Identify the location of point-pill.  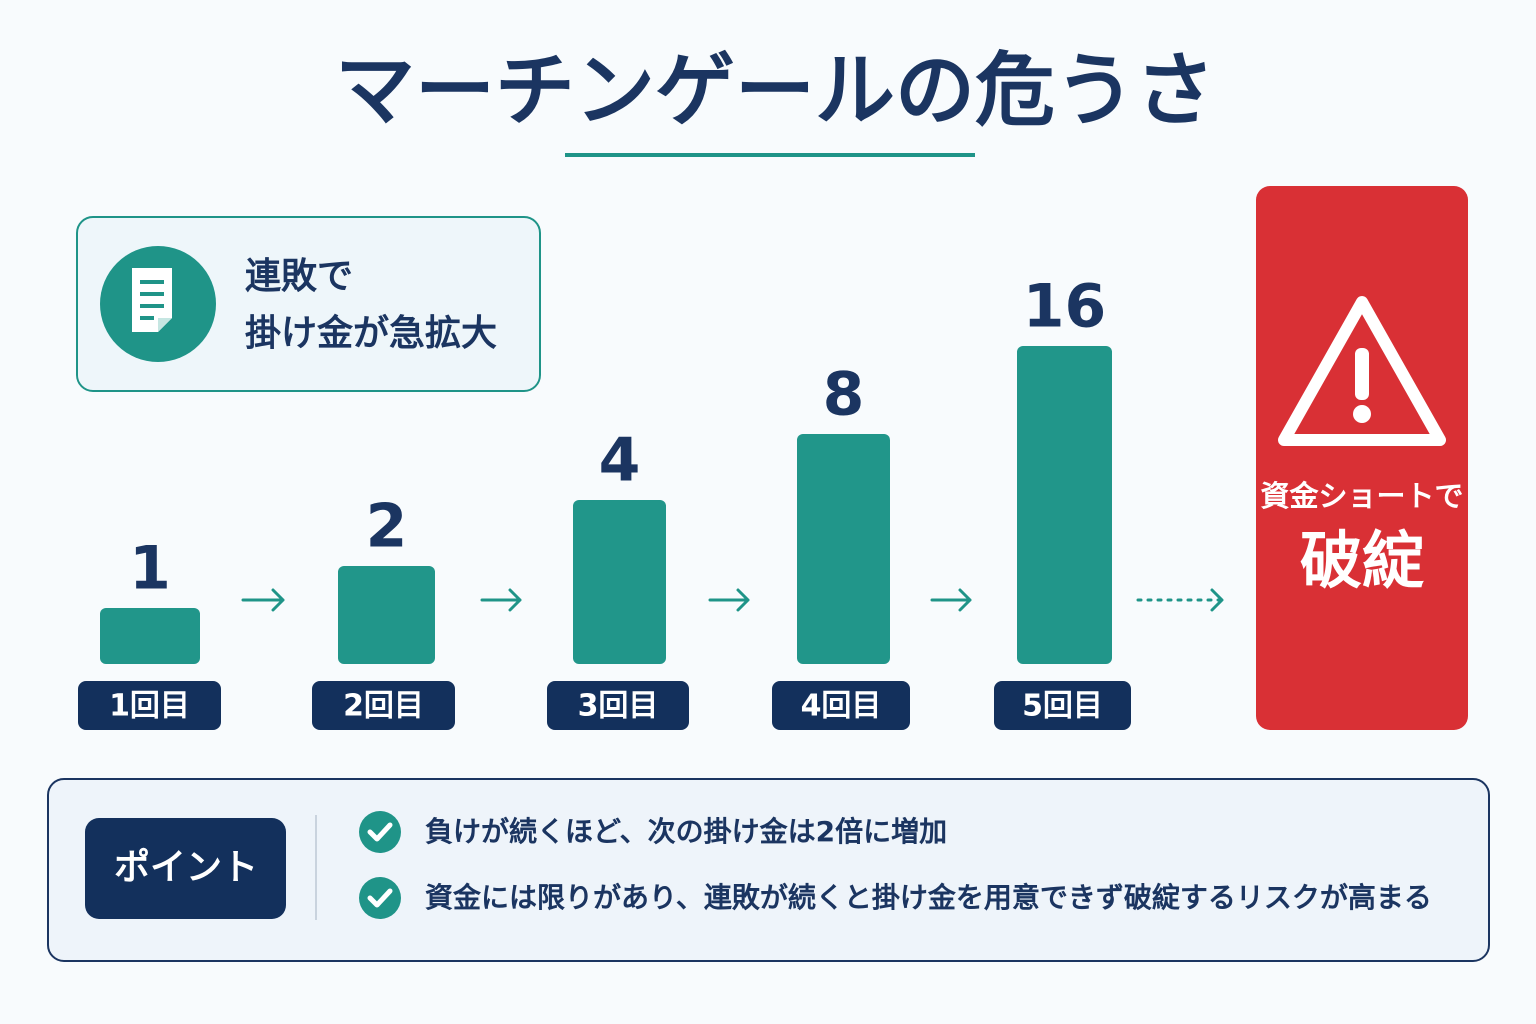
(185, 868).